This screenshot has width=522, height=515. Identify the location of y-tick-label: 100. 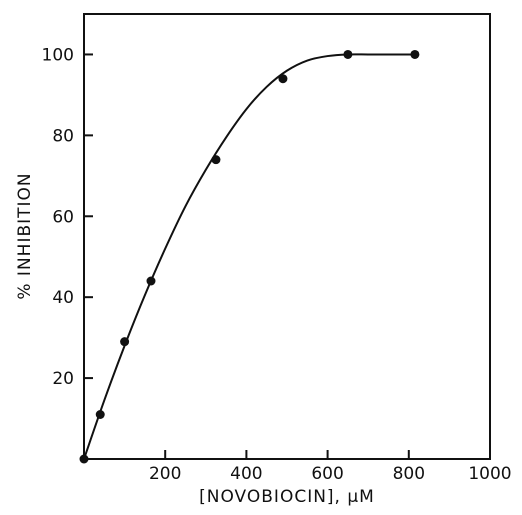
(58, 55).